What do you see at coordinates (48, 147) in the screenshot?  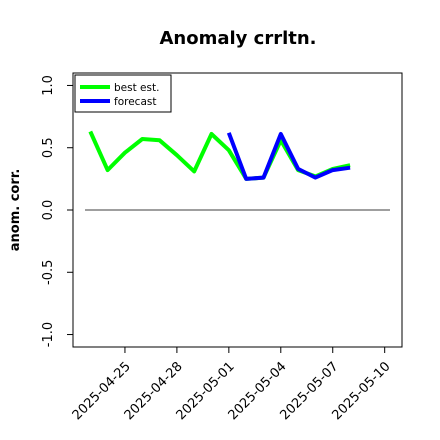 I see `y-tick-label: 0.5` at bounding box center [48, 147].